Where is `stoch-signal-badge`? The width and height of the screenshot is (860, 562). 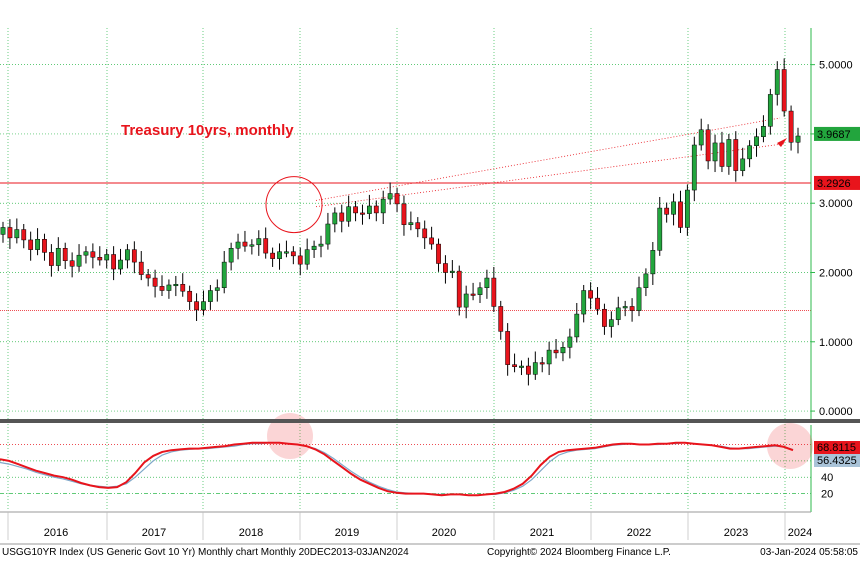
stoch-signal-badge is located at coordinates (837, 460).